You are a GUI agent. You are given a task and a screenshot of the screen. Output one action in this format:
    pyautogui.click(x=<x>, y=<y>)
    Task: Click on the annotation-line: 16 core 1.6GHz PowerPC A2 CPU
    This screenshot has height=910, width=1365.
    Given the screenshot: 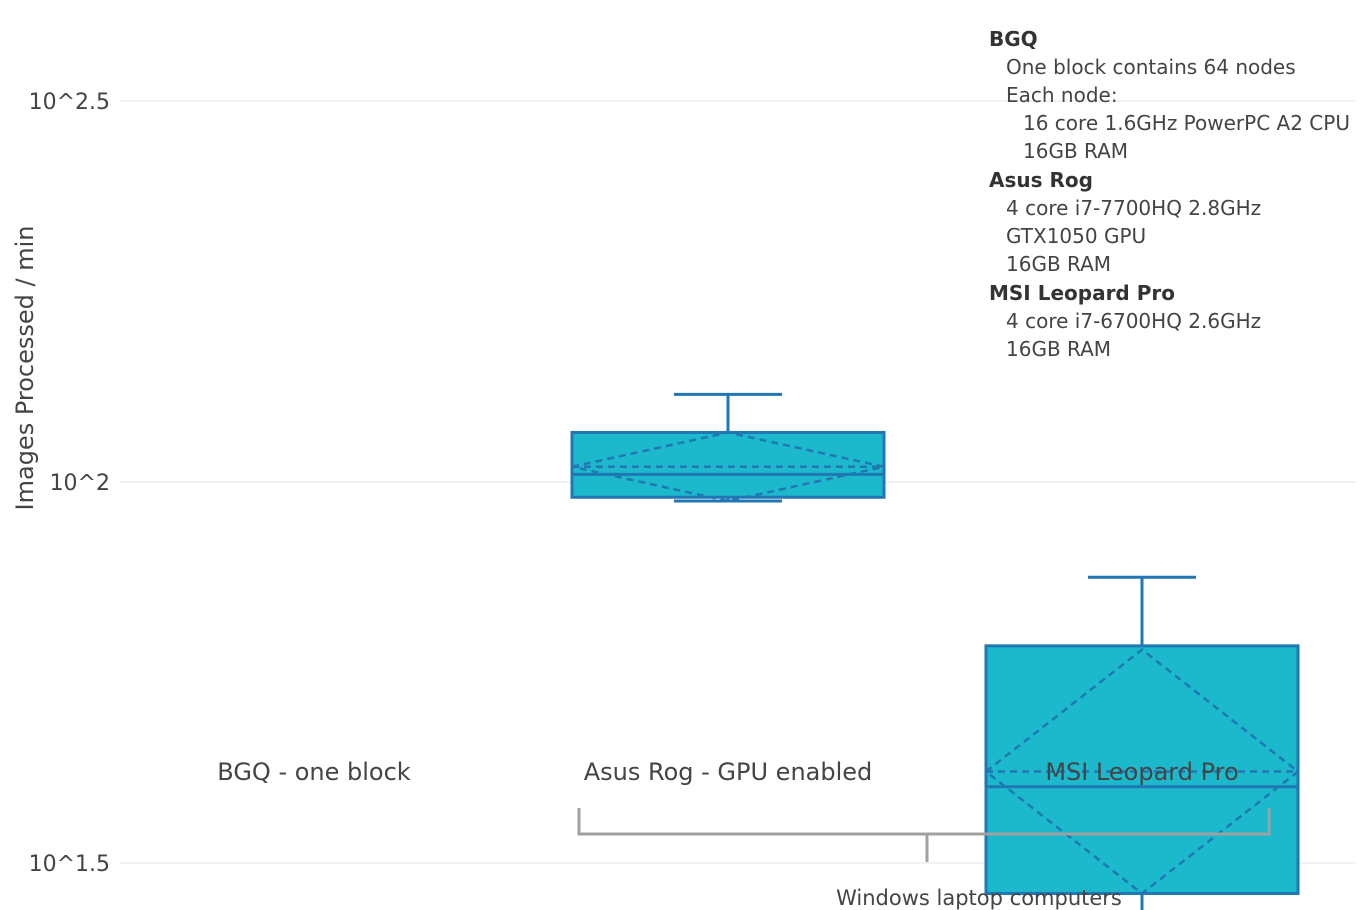 What is the action you would take?
    pyautogui.click(x=1186, y=123)
    